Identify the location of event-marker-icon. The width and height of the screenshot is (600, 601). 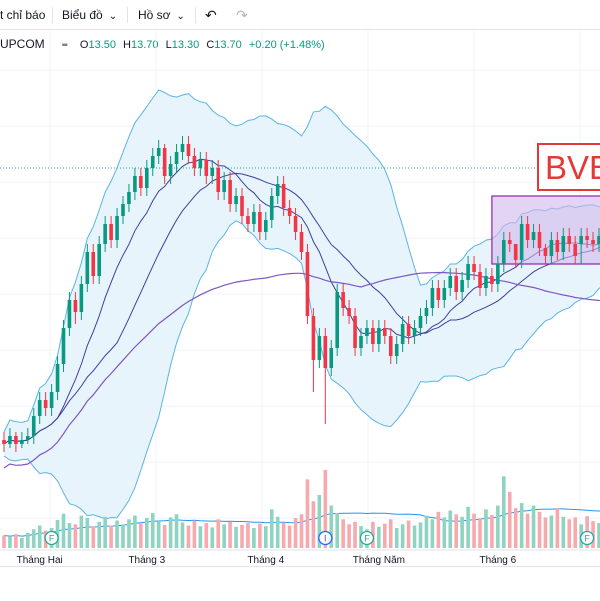
(587, 538).